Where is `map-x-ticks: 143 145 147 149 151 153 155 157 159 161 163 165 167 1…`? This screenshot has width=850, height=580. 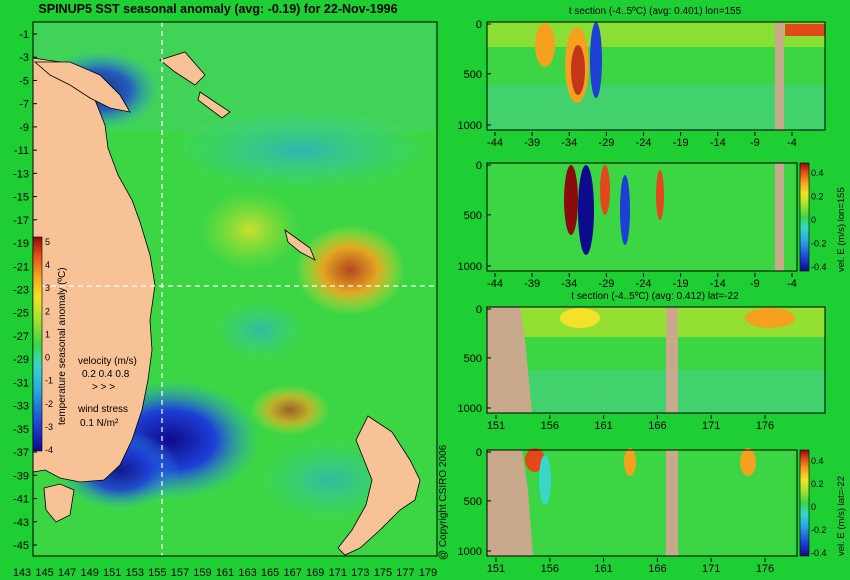 map-x-ticks: 143 145 147 149 151 153 155 157 159 161 163 165 167 1… is located at coordinates (225, 573).